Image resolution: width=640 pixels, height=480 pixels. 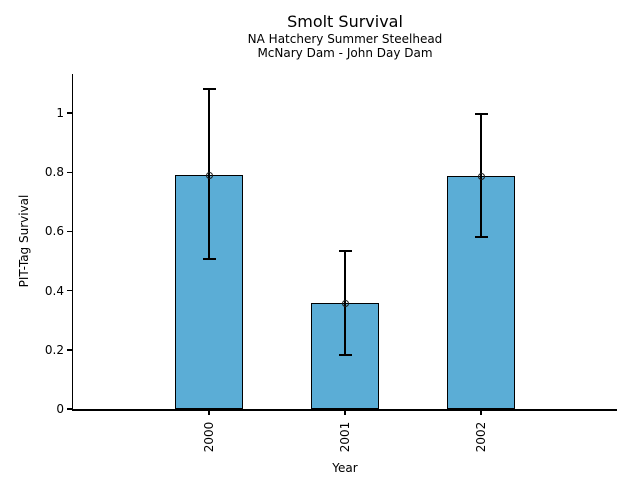 I want to click on y-tick-label: 0.6, so click(x=54, y=231).